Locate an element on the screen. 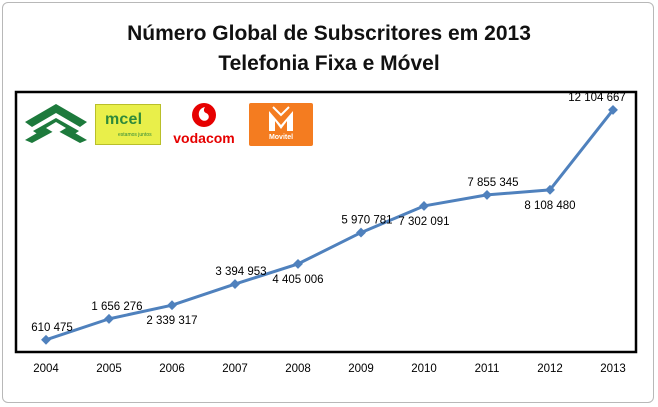  x-tick-label-2007: 2007 is located at coordinates (235, 369).